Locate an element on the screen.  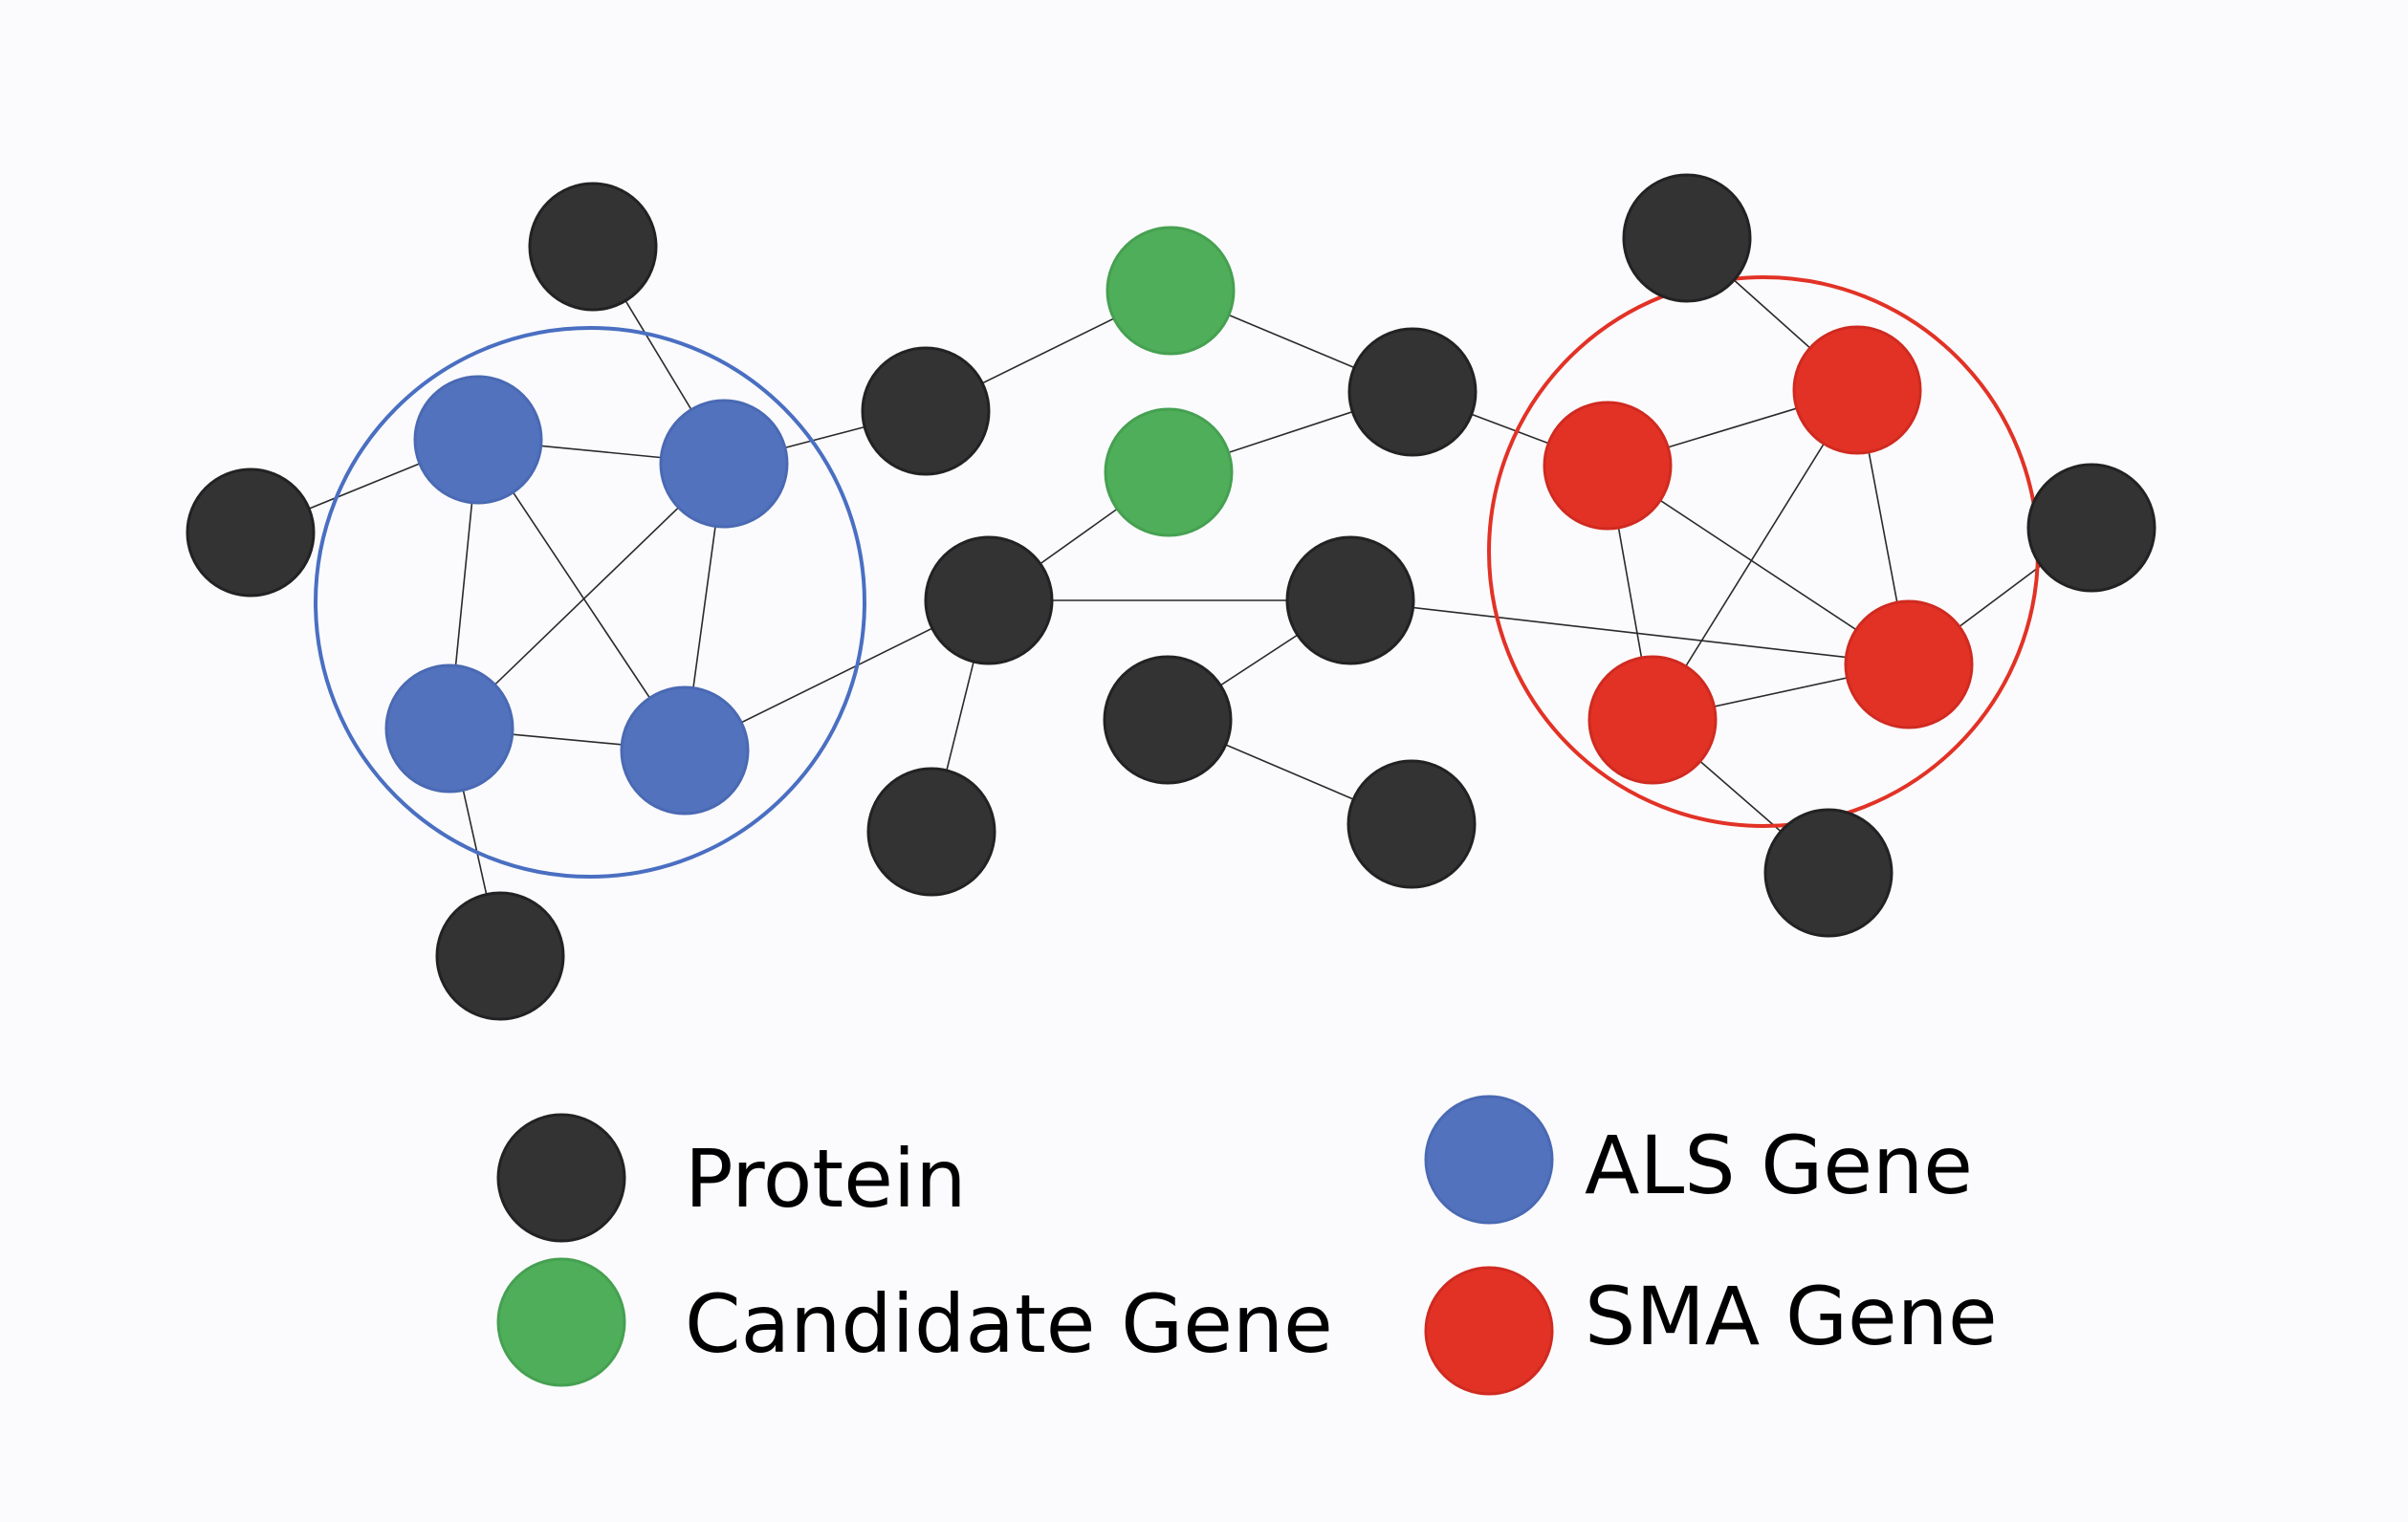
candidate-node-g2 is located at coordinates (1169, 472).